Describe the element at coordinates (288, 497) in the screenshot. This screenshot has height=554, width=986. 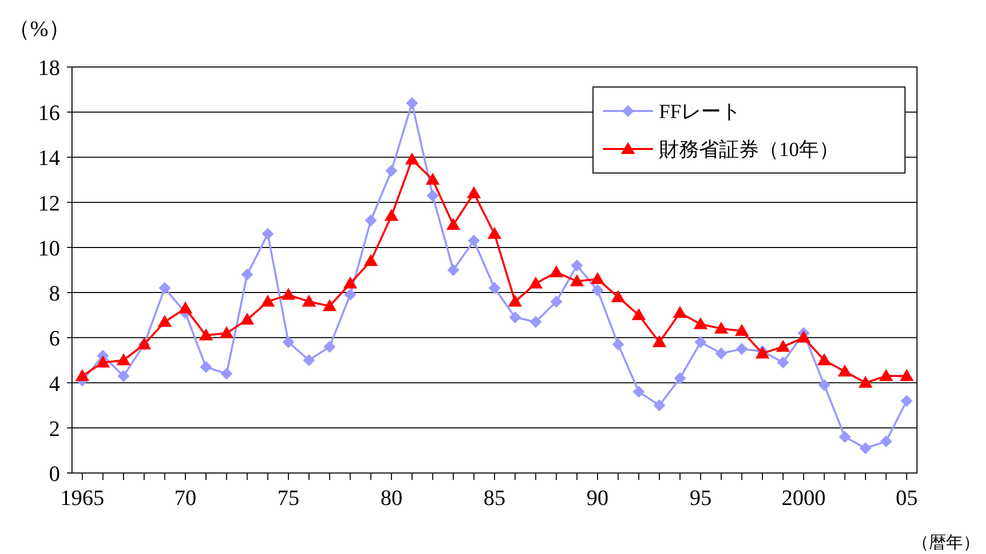
I see `x-tick-label: 75` at that location.